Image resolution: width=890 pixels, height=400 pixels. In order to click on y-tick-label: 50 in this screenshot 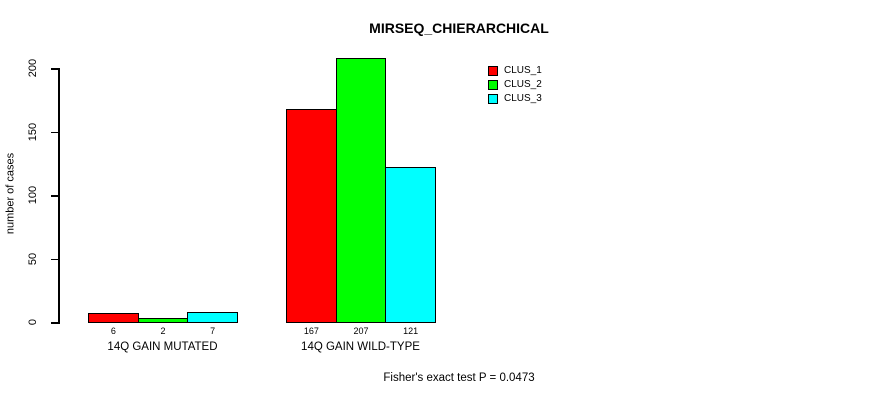, I will do `click(33, 258)`.